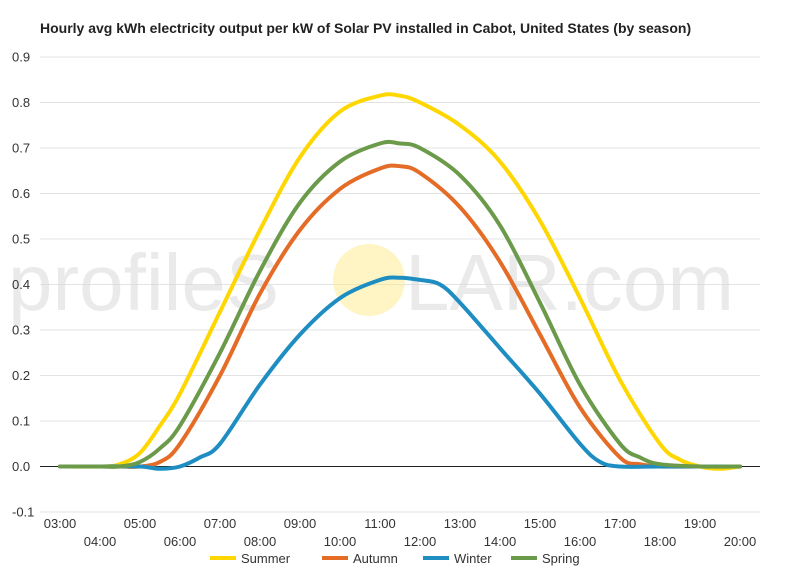 This screenshot has height=570, width=800. Describe the element at coordinates (620, 523) in the screenshot. I see `x-tick-label: 17:00` at that location.